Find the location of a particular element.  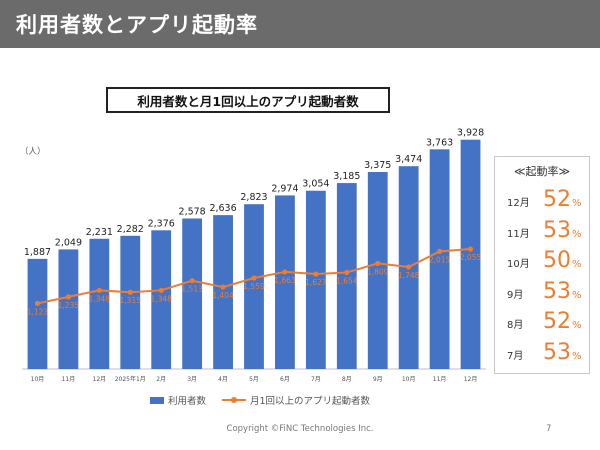

line-value-label: 1,748 is located at coordinates (409, 275).